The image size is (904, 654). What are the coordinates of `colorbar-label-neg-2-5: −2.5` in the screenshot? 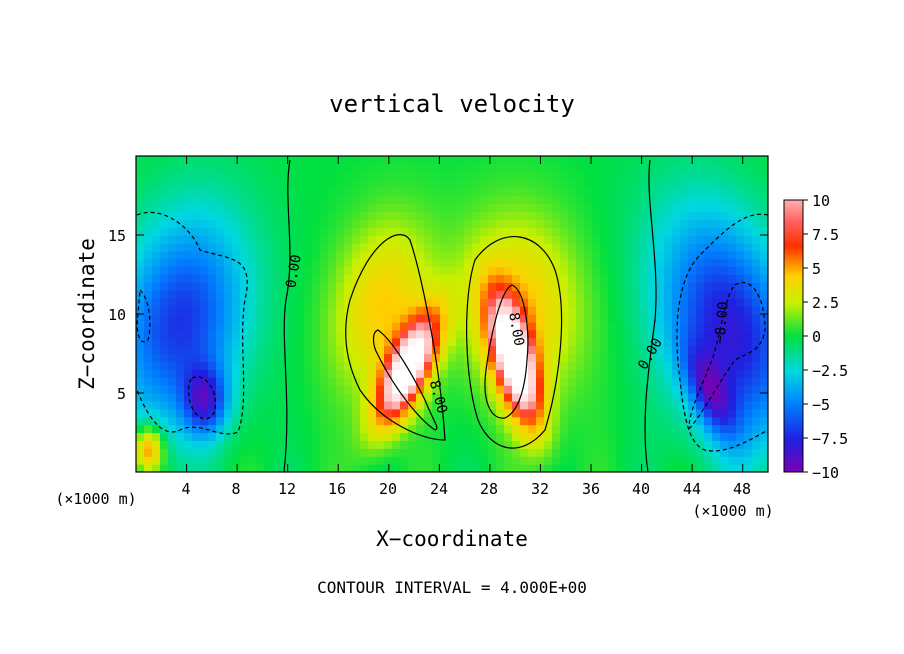 It's located at (830, 371).